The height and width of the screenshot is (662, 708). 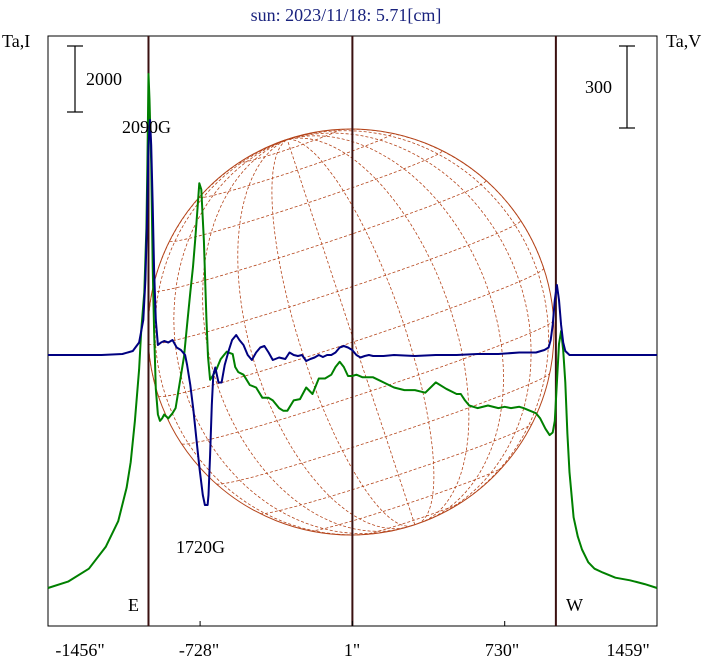 What do you see at coordinates (79, 650) in the screenshot?
I see `x-tick-label: -1456"` at bounding box center [79, 650].